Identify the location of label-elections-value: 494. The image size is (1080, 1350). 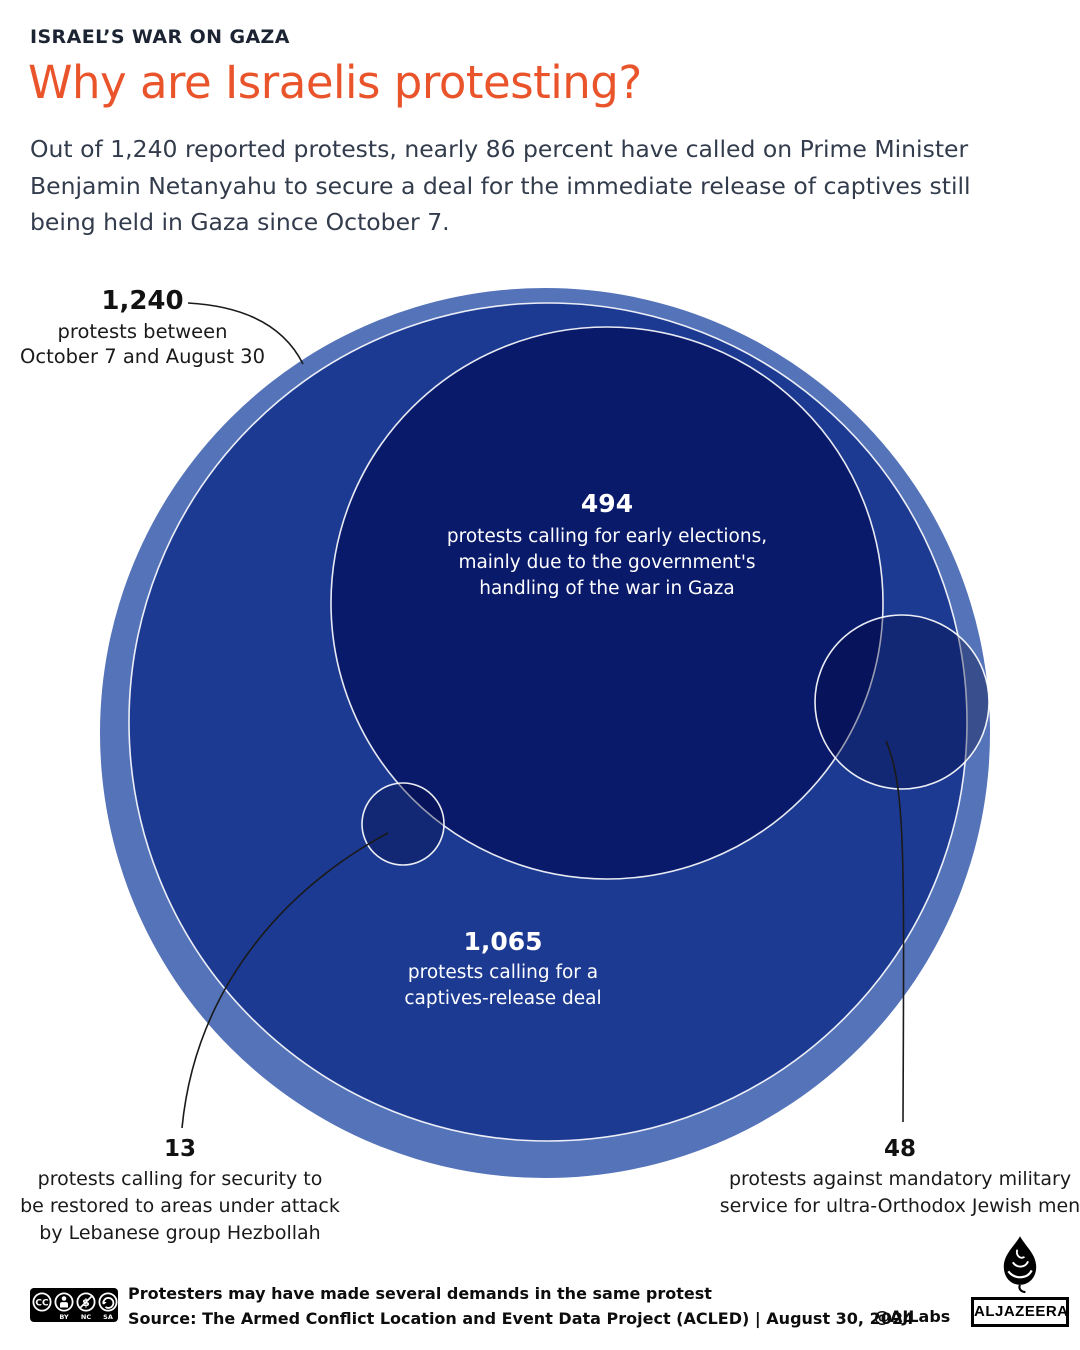
(607, 503).